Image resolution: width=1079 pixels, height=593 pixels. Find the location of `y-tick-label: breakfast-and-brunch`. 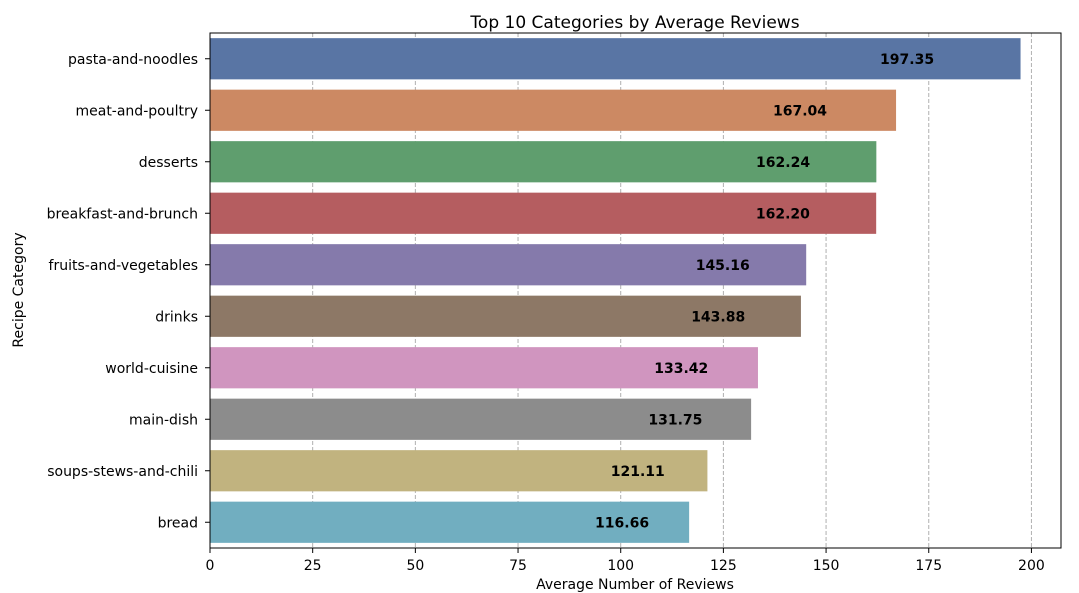

y-tick-label: breakfast-and-brunch is located at coordinates (122, 214).